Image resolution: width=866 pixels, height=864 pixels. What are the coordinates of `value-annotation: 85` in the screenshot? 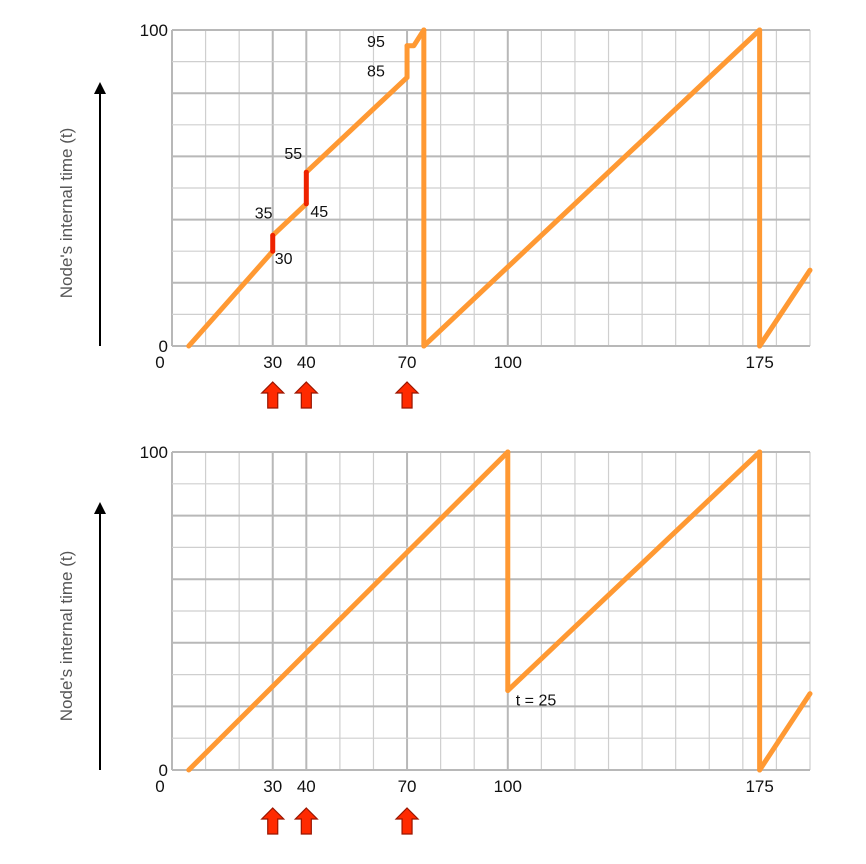 It's located at (376, 71).